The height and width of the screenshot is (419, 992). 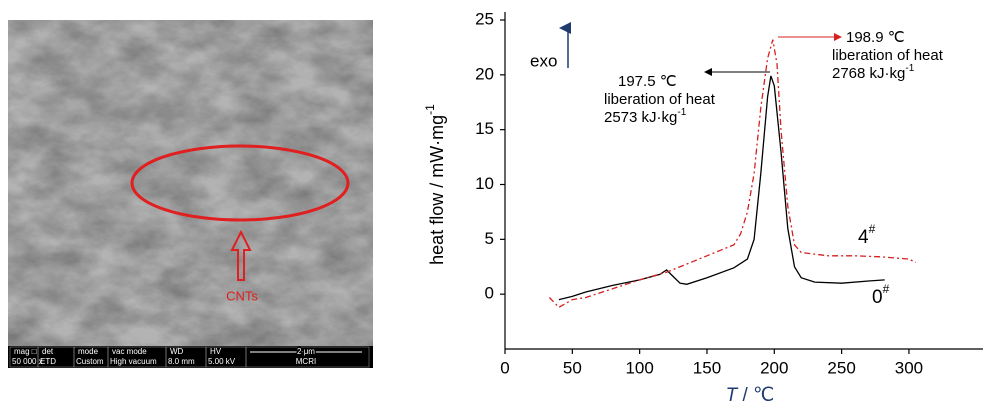 I want to click on x-tick-label: 50, so click(x=572, y=367).